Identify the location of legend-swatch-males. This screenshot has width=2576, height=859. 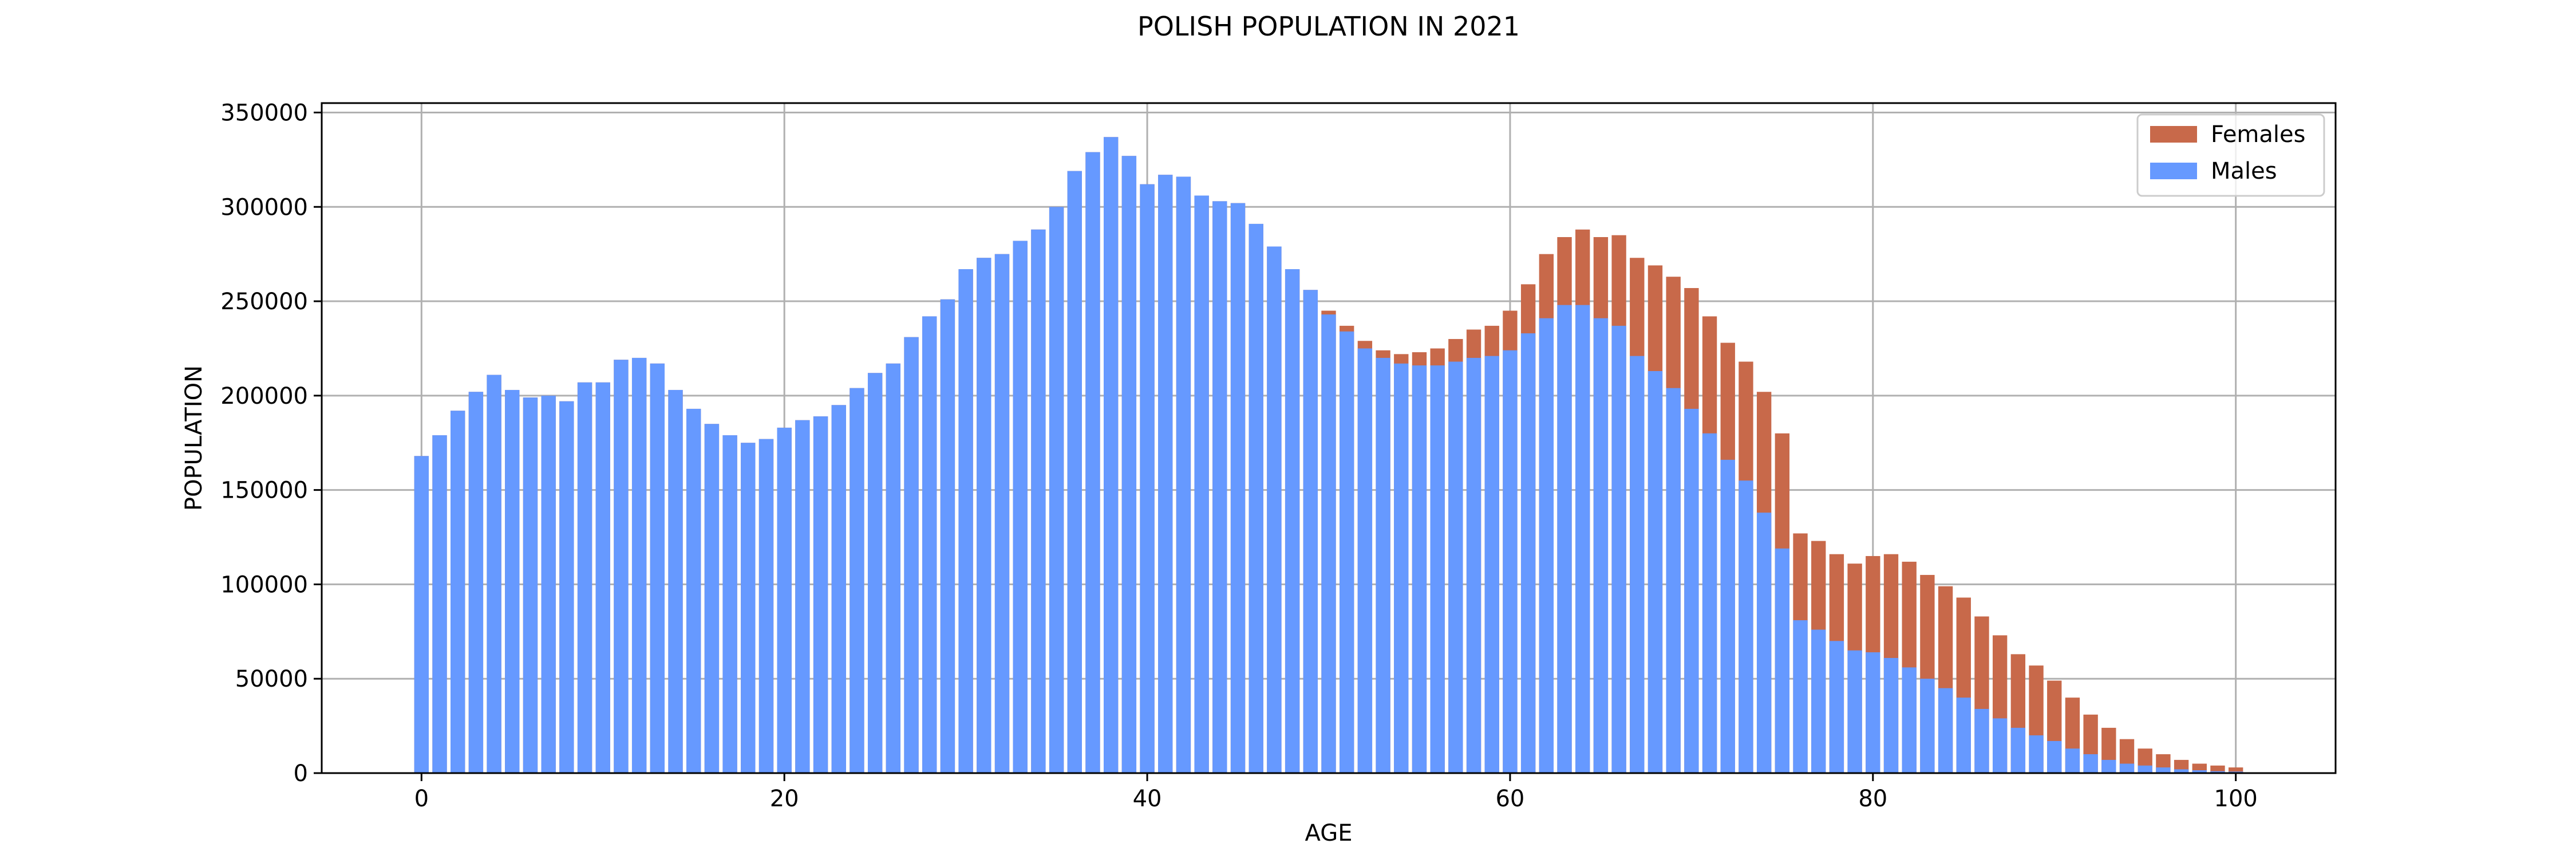
(2173, 171).